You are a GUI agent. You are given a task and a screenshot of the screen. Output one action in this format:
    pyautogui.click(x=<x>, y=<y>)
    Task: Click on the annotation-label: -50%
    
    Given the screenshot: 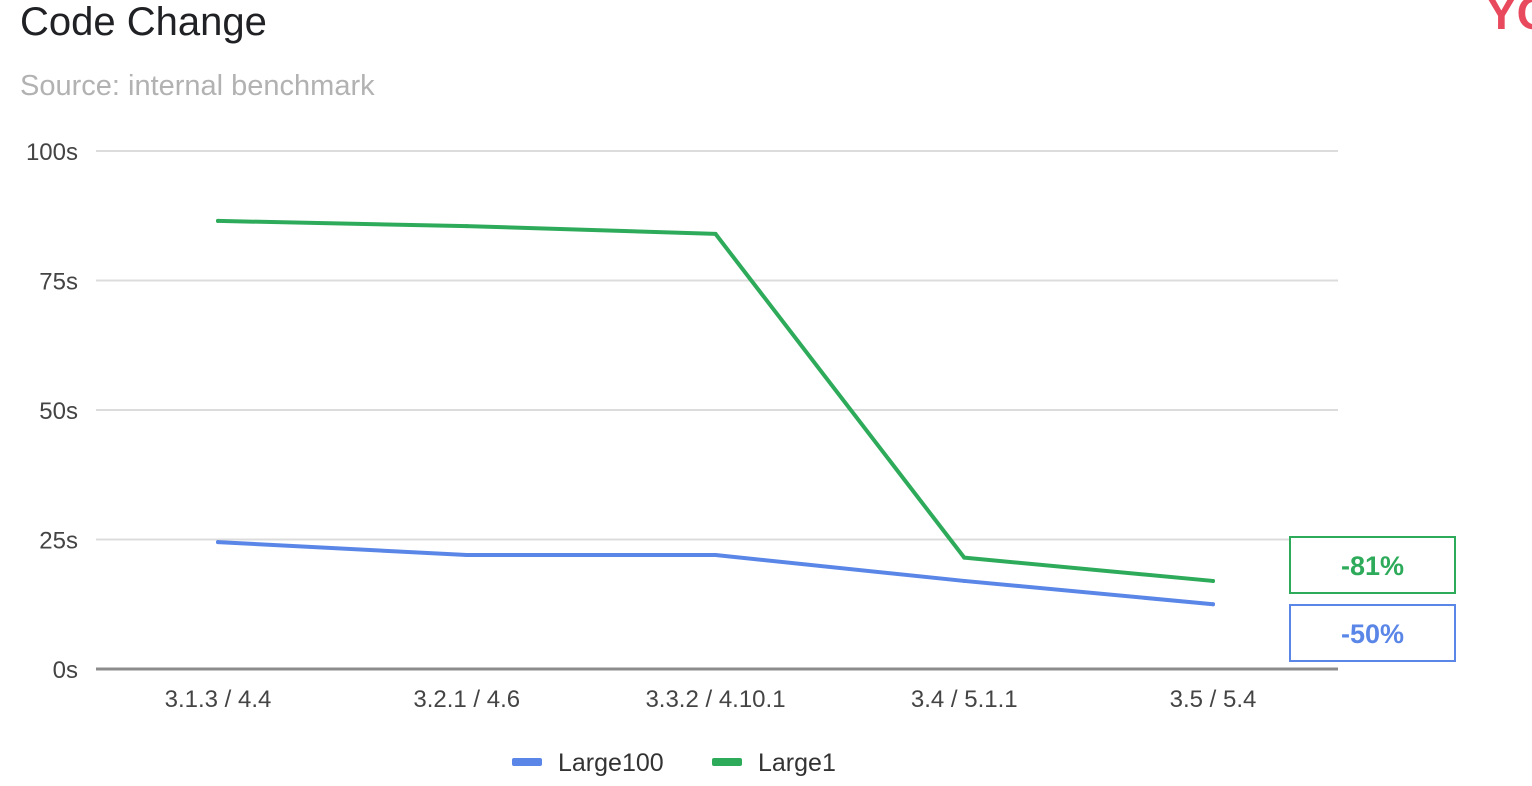 What is the action you would take?
    pyautogui.click(x=1372, y=634)
    